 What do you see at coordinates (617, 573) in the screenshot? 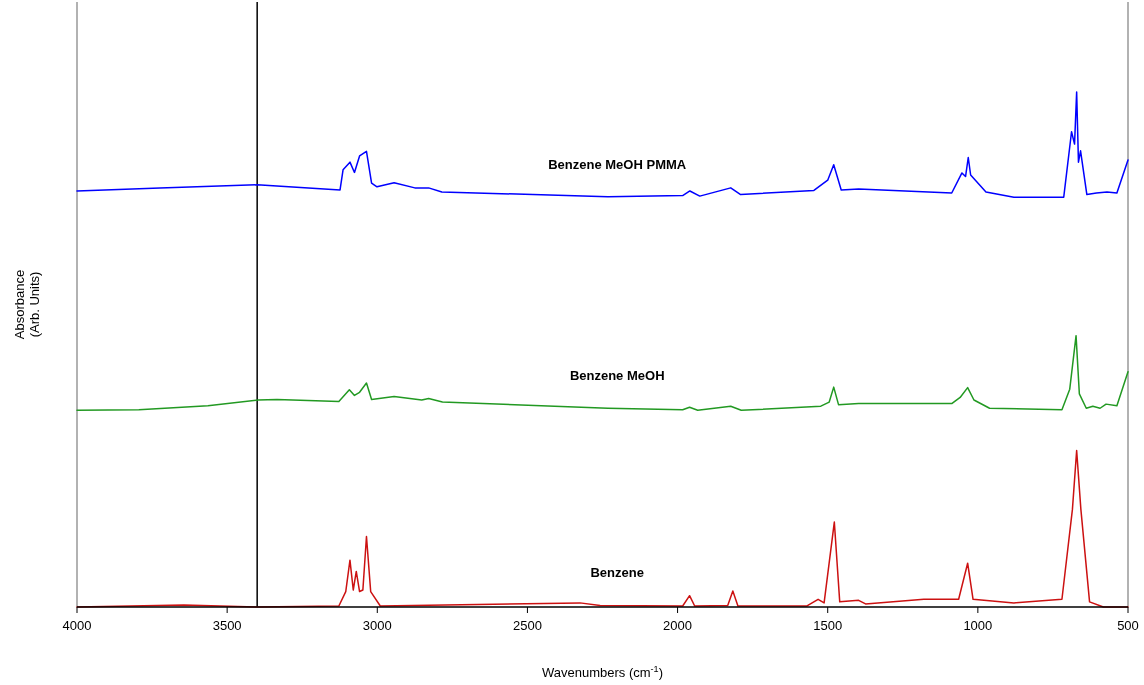
I see `series-label: Benzene` at bounding box center [617, 573].